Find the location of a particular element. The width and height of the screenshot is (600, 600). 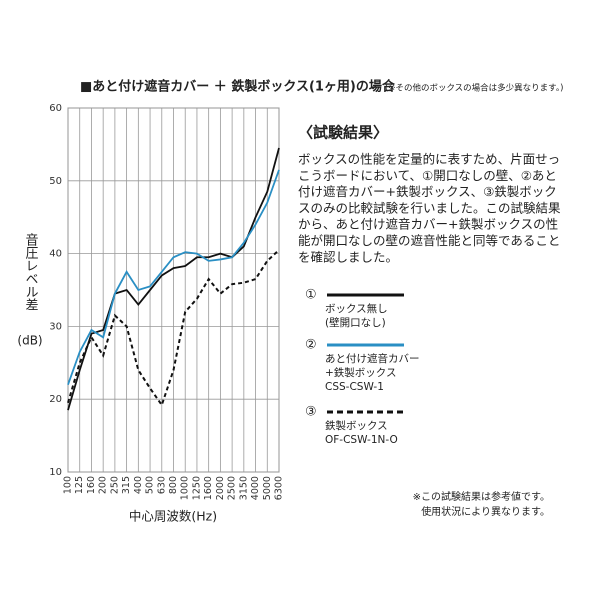

x-tick-label: 500 is located at coordinates (150, 485).